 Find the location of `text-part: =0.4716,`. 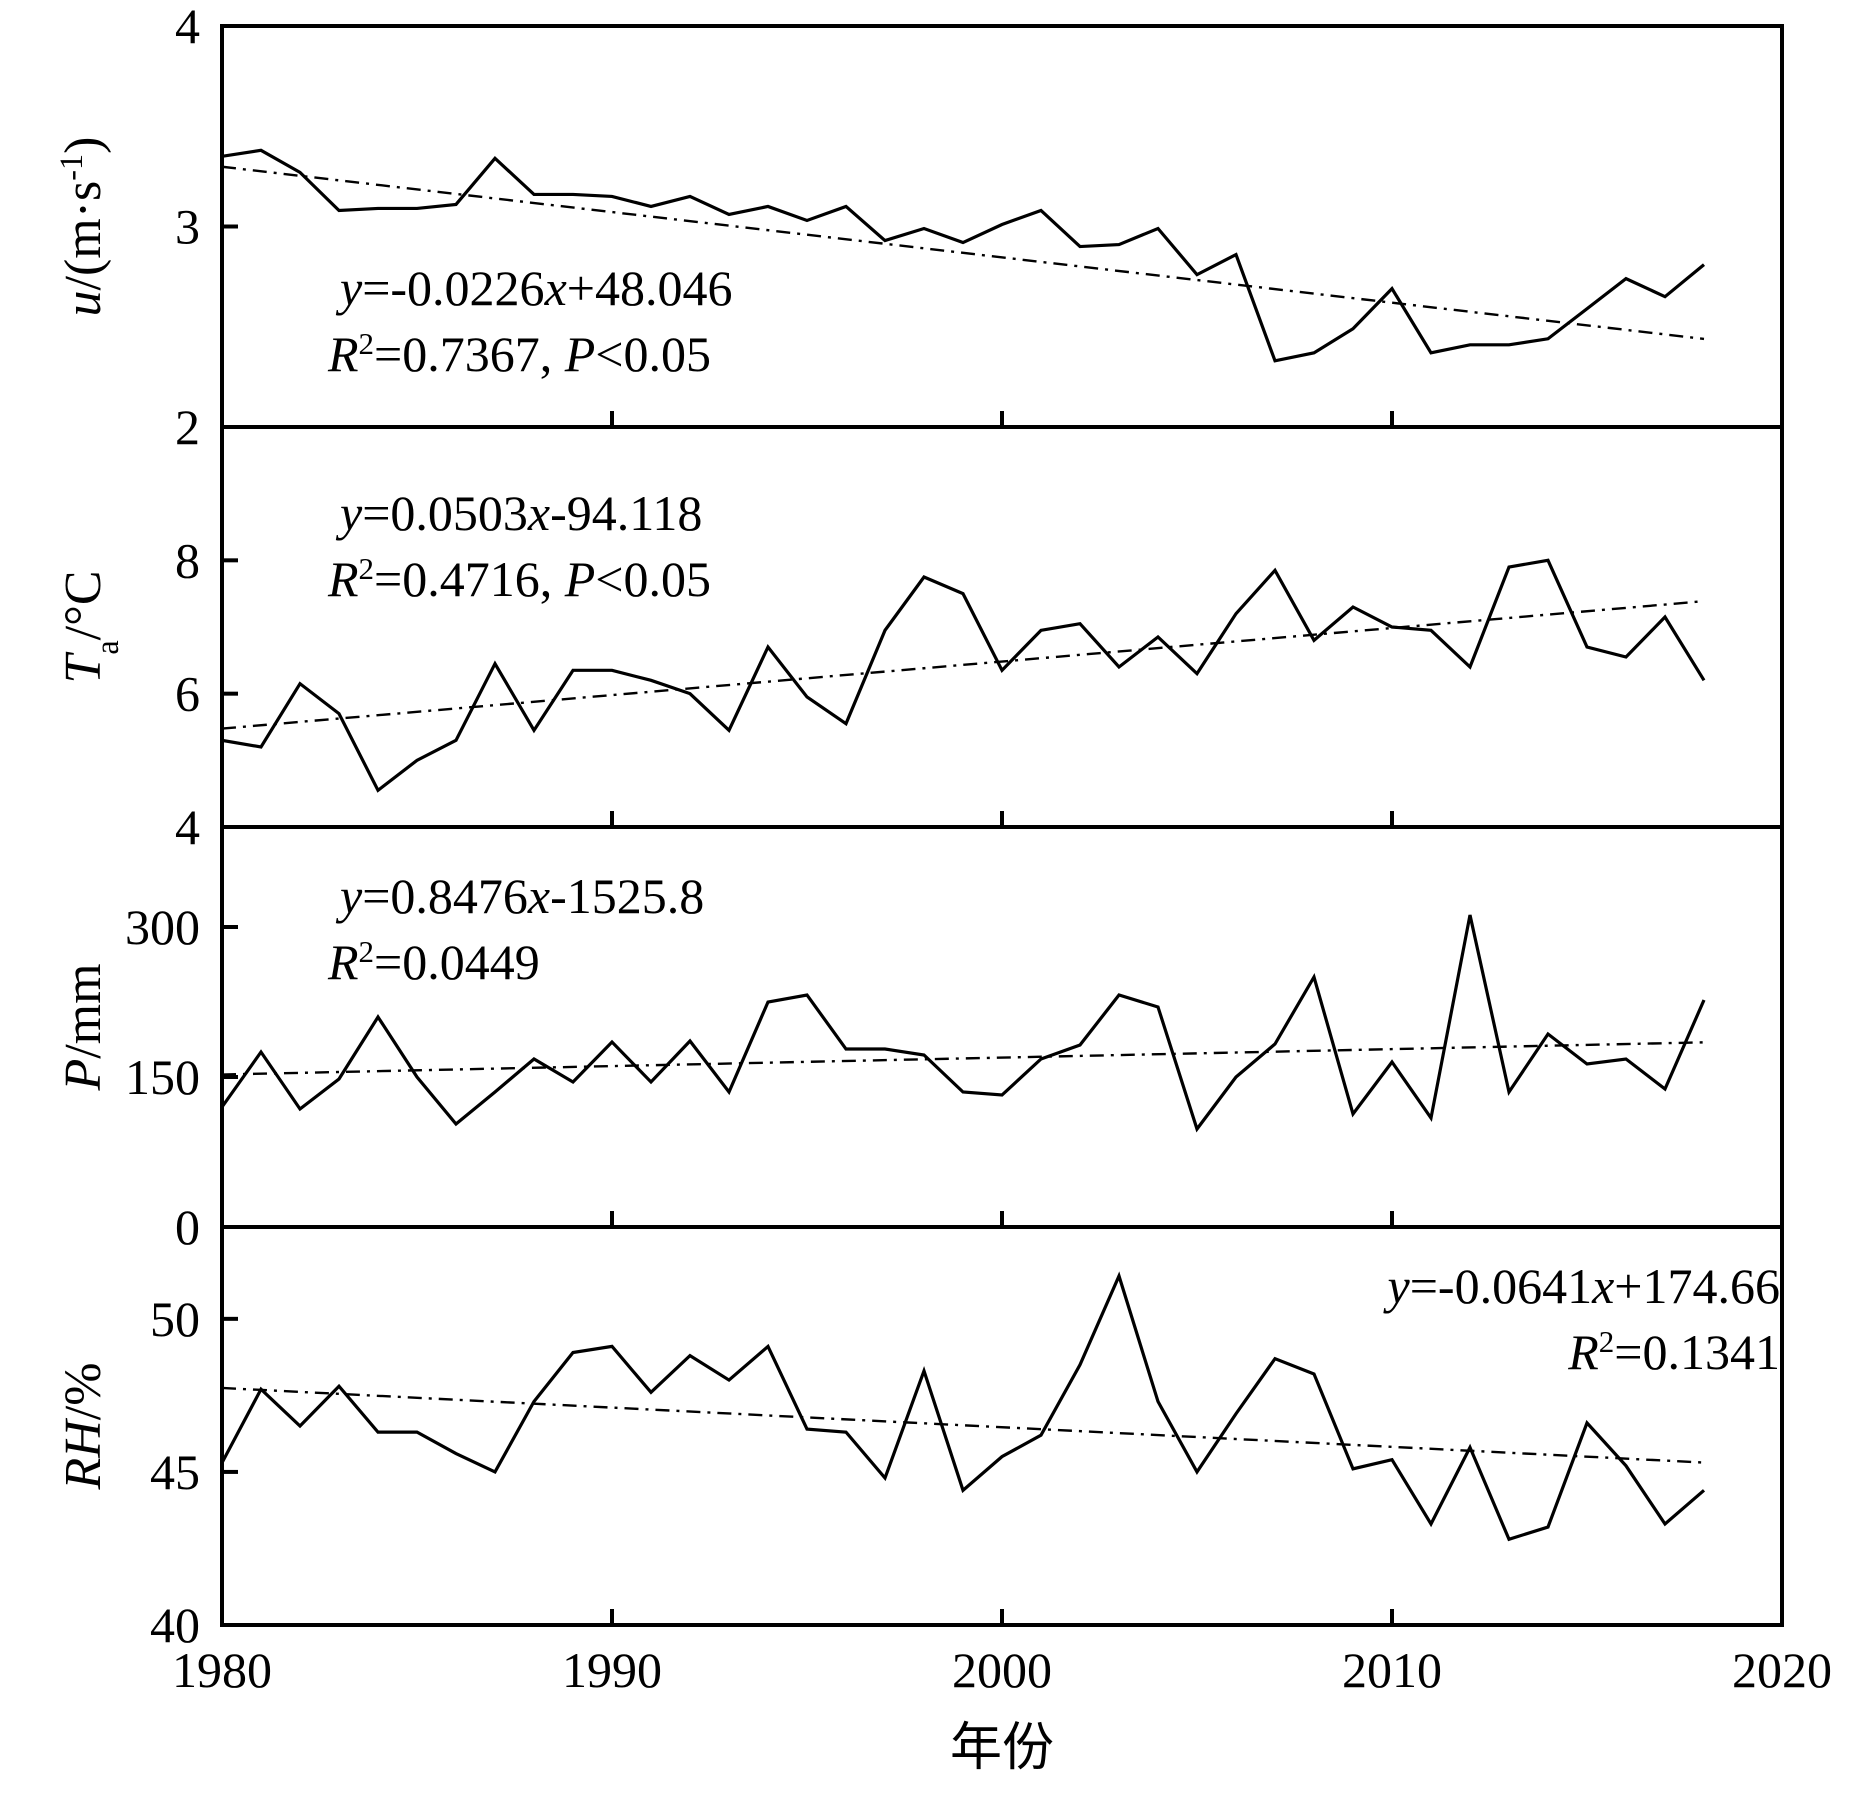

text-part: =0.4716, is located at coordinates (469, 579).